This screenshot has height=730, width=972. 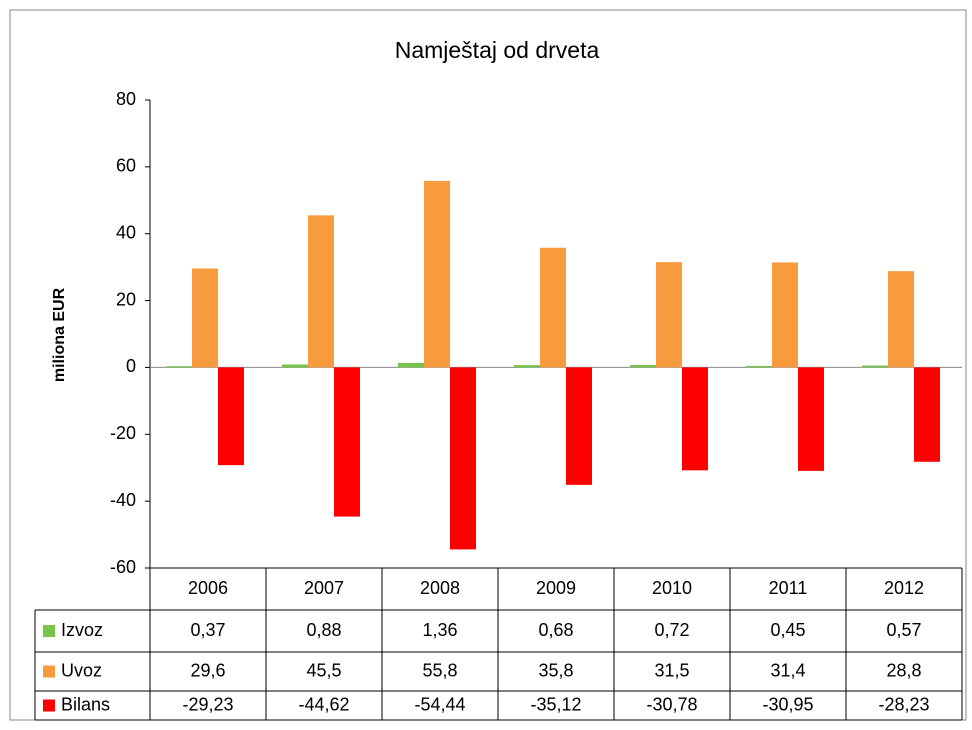 What do you see at coordinates (324, 588) in the screenshot?
I see `x-tick-label: 2007` at bounding box center [324, 588].